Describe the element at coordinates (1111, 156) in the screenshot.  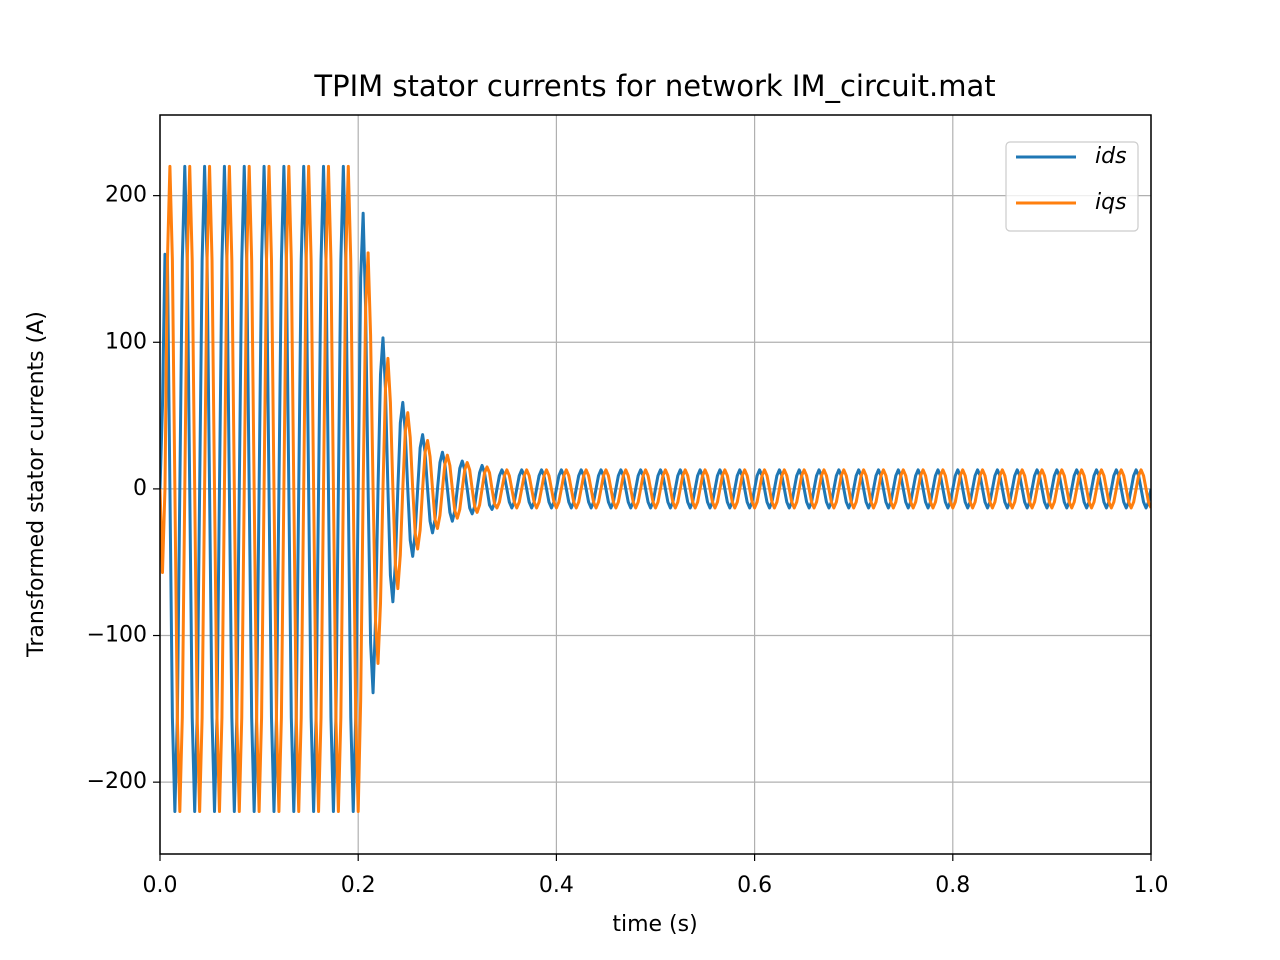
I see `legend-label: ids` at that location.